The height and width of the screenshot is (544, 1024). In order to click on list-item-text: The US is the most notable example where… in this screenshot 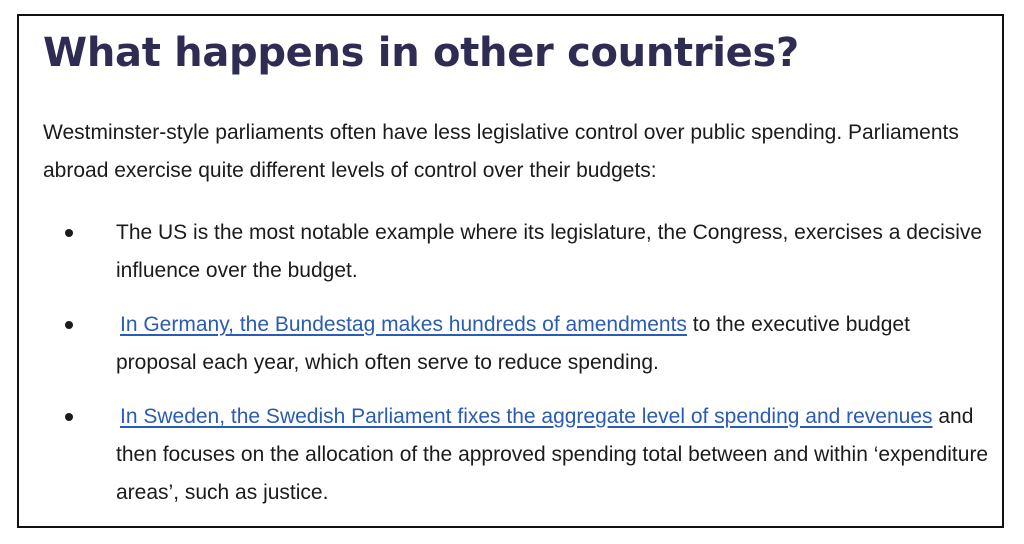, I will do `click(549, 251)`.